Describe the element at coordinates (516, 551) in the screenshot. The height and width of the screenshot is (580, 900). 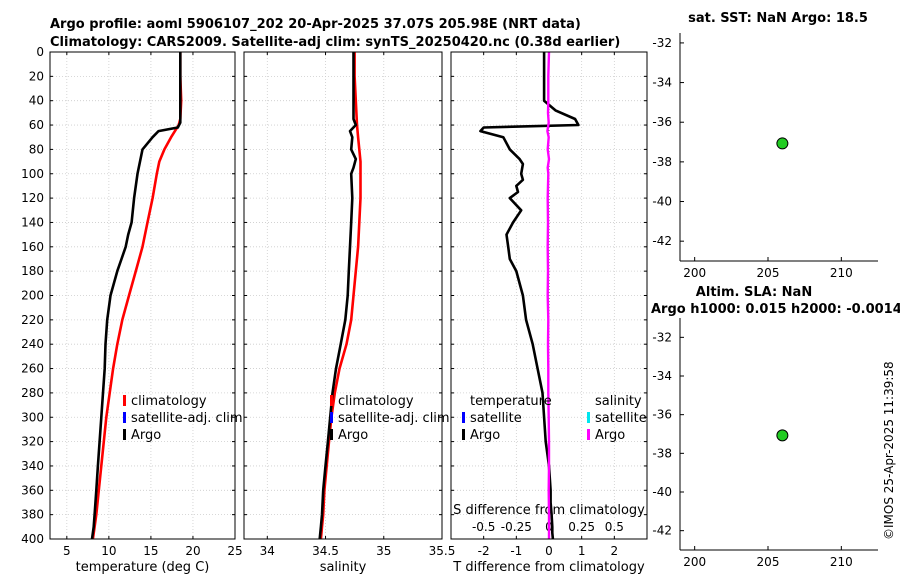
I see `x-tick-label: -1` at that location.